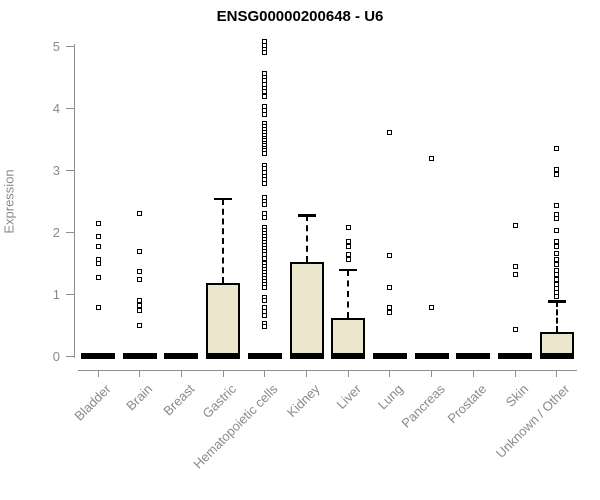 The height and width of the screenshot is (500, 600). What do you see at coordinates (56, 170) in the screenshot?
I see `y-tick-label: 3` at bounding box center [56, 170].